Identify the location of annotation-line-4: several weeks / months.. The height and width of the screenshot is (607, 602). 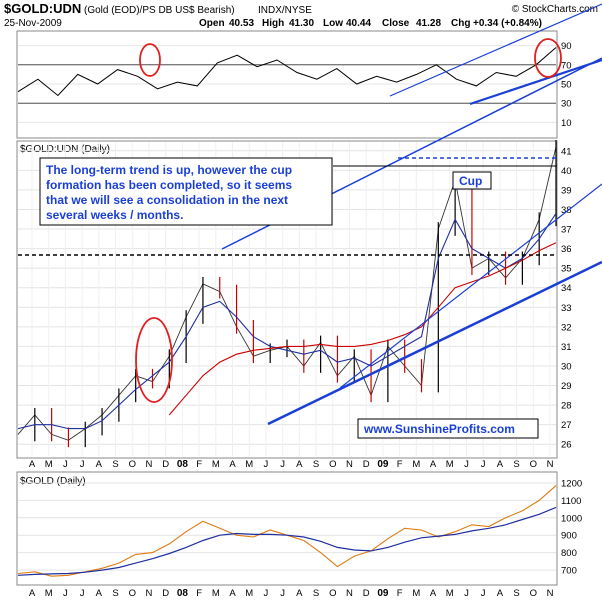
(114, 215).